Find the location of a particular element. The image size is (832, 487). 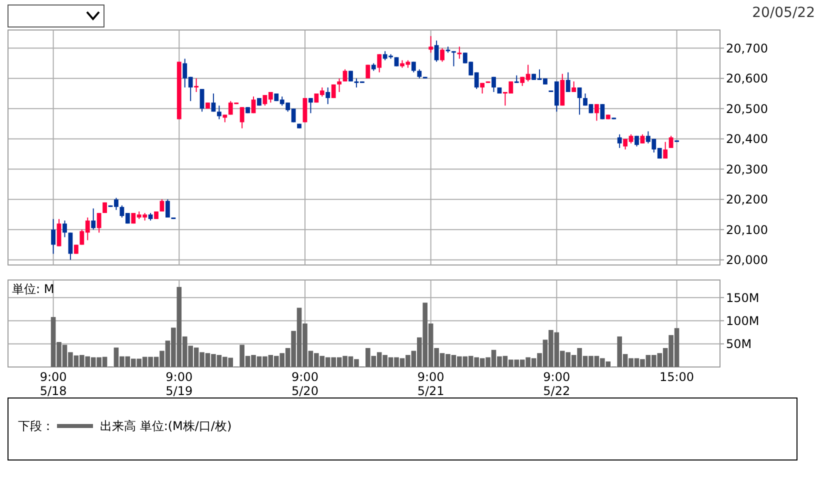

y-axis-title: 単位: M is located at coordinates (33, 289).